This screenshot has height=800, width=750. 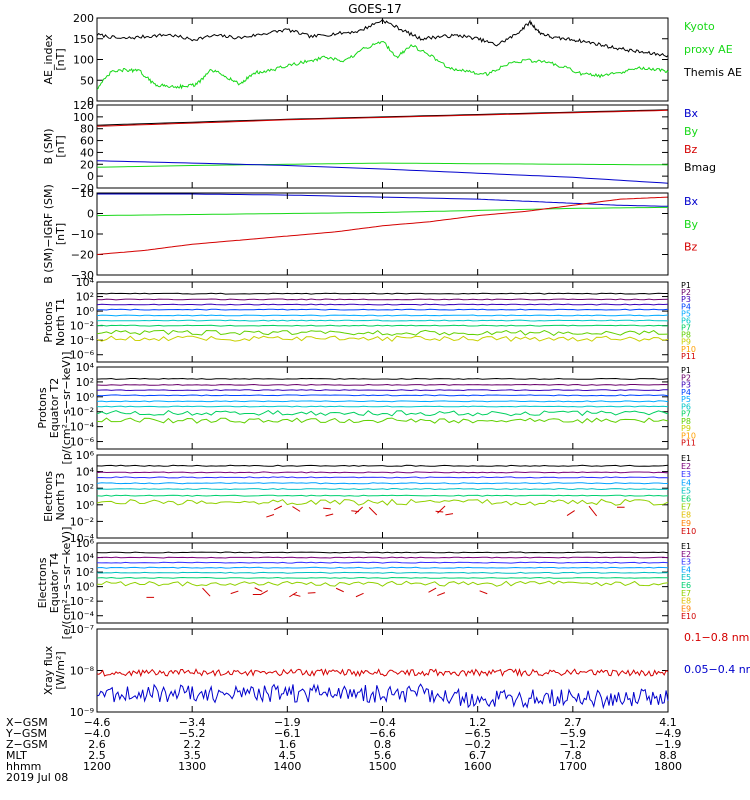 I want to click on x-row-label: Z−GSM, so click(x=27, y=744).